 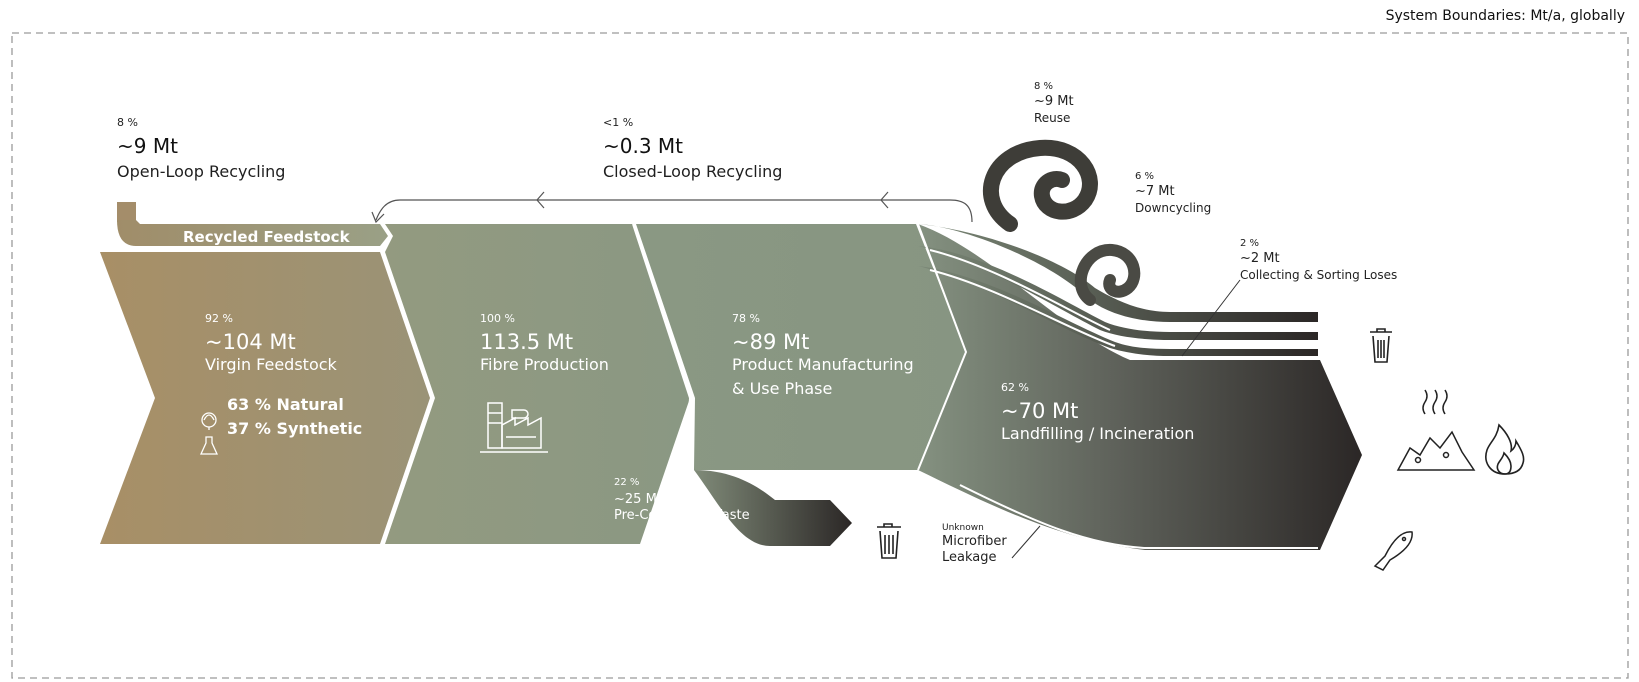 I want to click on microfiber-line1: Unknown, so click(x=974, y=528).